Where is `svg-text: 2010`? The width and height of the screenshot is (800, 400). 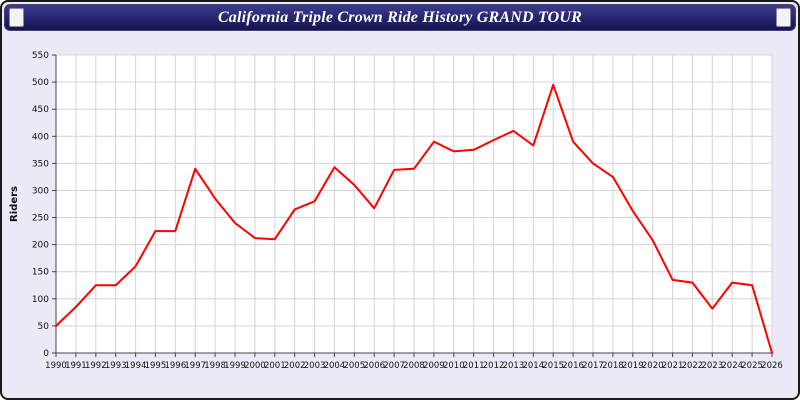
svg-text: 2010 is located at coordinates (454, 366).